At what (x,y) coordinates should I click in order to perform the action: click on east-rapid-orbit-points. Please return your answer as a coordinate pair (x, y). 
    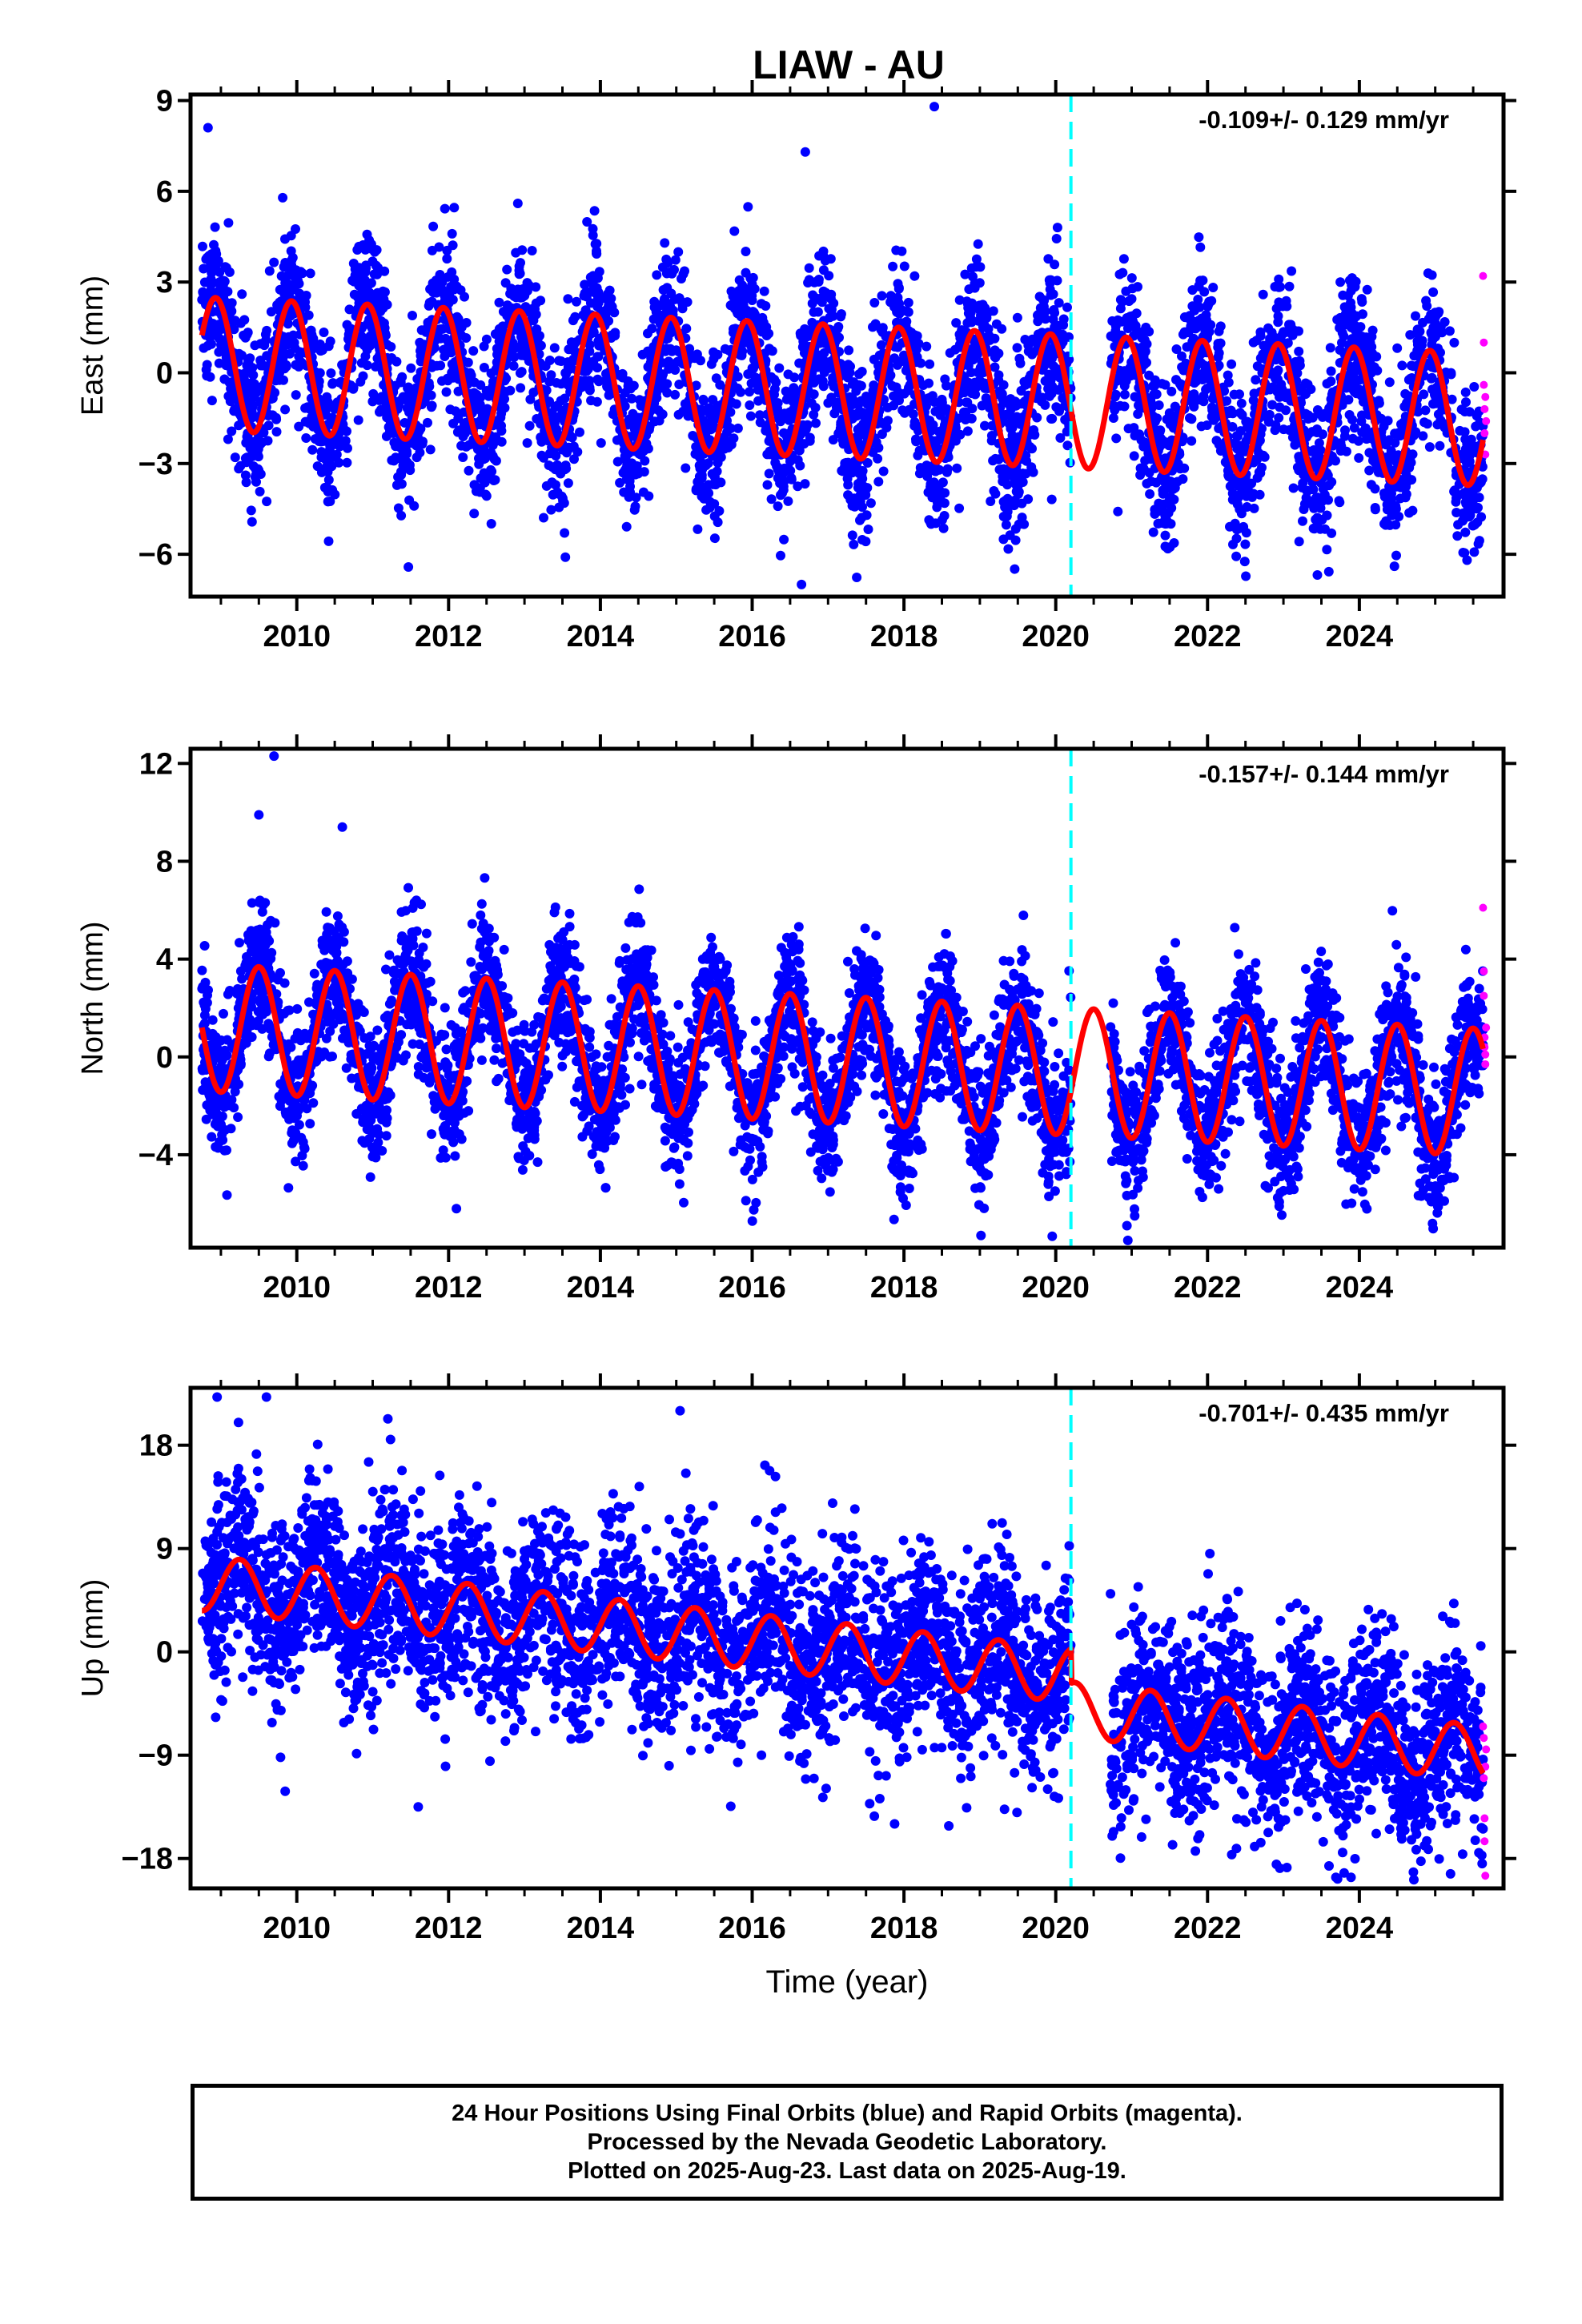
    Looking at the image, I should click on (1485, 365).